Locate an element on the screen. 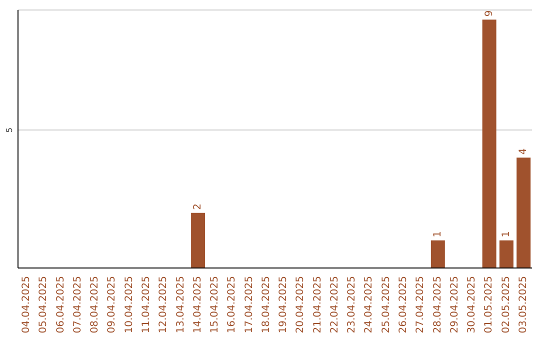 This screenshot has height=340, width=540. x-tick-label: 20.04.2025 is located at coordinates (300, 305).